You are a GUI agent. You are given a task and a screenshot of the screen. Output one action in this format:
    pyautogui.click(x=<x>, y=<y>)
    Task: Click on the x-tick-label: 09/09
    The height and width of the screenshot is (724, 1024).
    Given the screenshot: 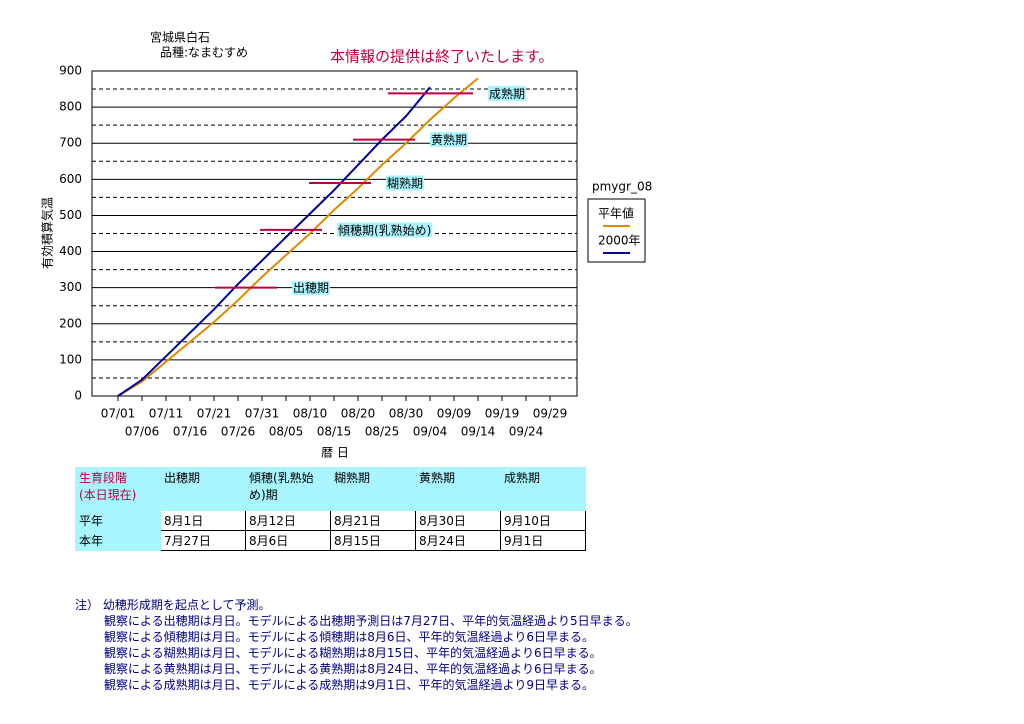 What is the action you would take?
    pyautogui.click(x=454, y=414)
    